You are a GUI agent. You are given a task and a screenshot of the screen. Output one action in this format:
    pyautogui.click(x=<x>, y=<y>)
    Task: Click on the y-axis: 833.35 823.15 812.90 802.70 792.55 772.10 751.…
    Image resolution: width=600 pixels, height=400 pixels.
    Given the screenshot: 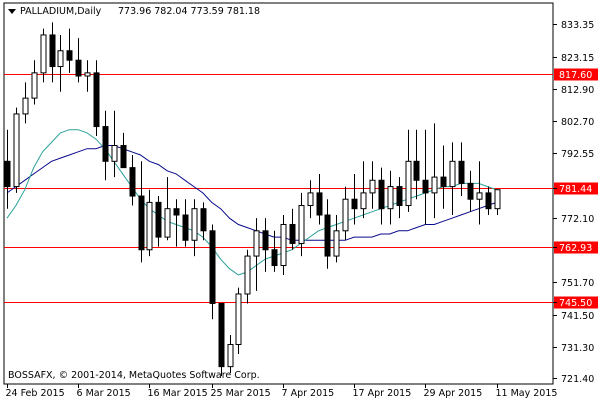 What is the action you would take?
    pyautogui.click(x=573, y=202)
    